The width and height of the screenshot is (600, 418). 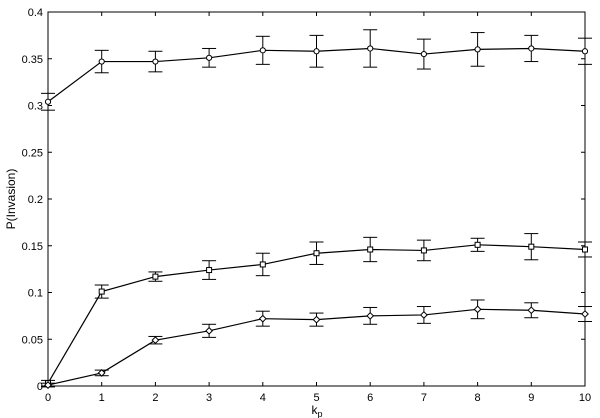 What do you see at coordinates (35, 200) in the screenshot?
I see `y-tick-label: 0.2` at bounding box center [35, 200].